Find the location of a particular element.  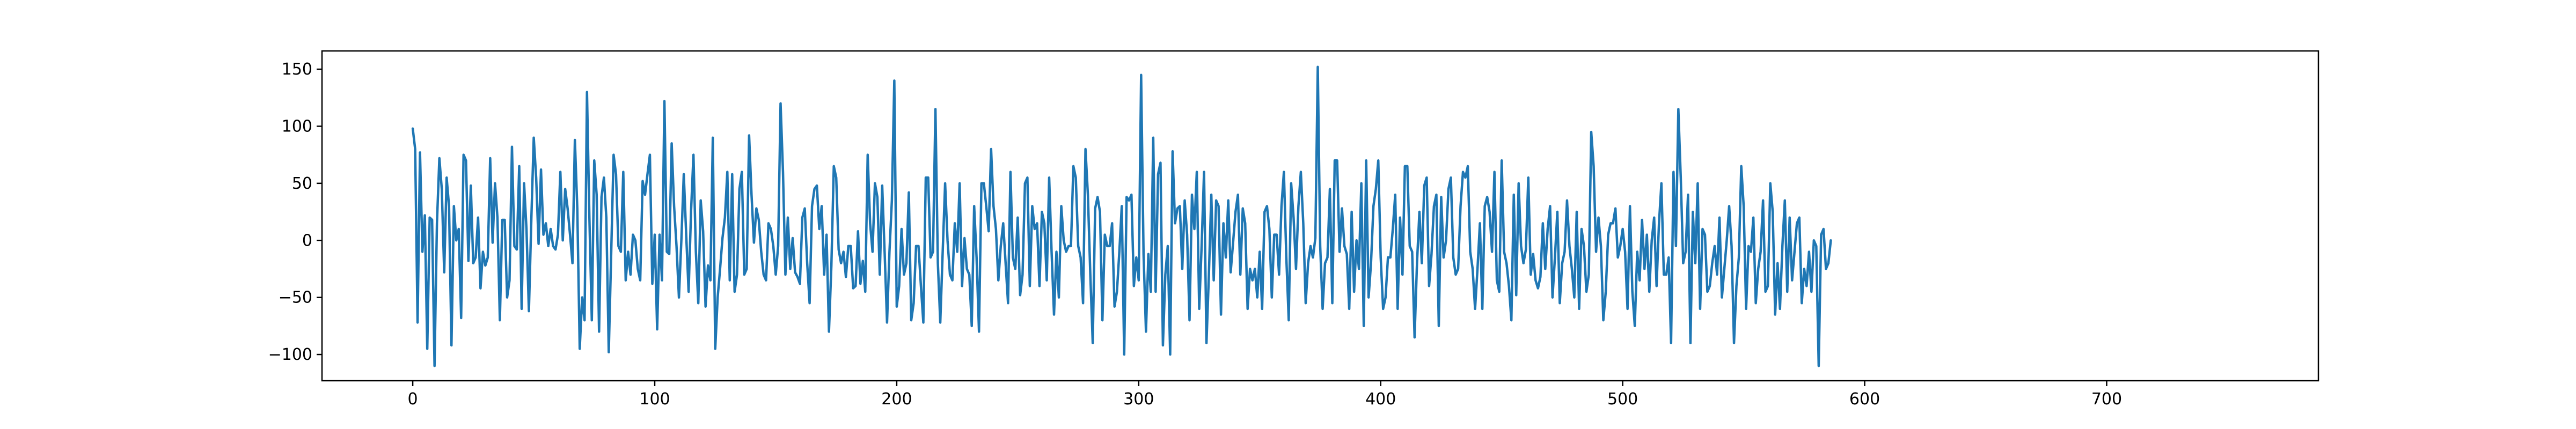

x-tick-label: 600 is located at coordinates (1864, 399).